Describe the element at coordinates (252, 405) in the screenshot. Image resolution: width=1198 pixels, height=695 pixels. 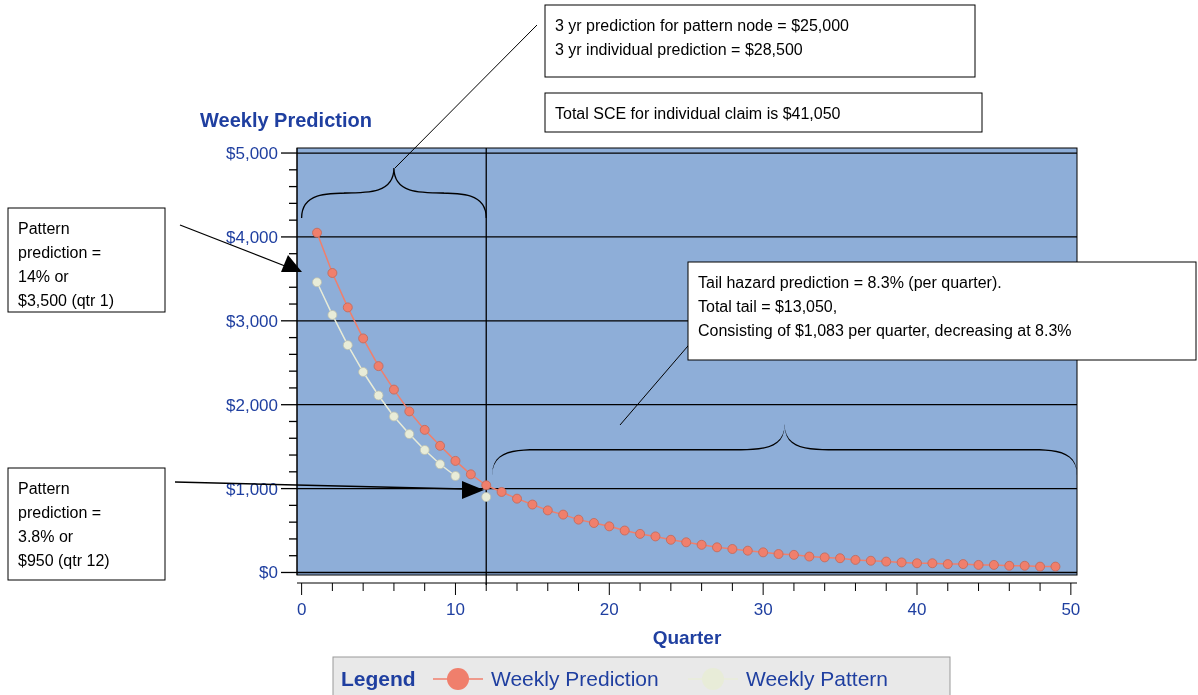
I see `y-tick-label: $2,000` at that location.